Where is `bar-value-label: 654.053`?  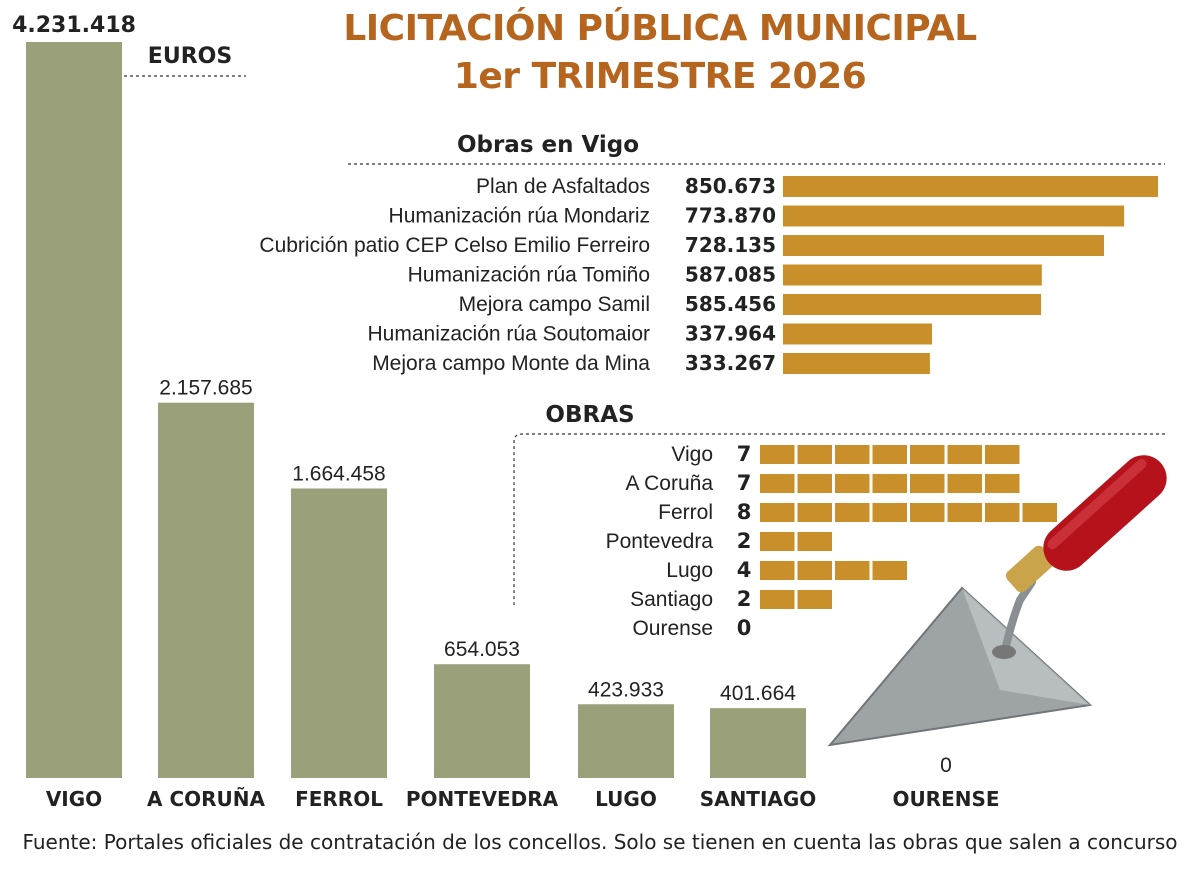
bar-value-label: 654.053 is located at coordinates (482, 649).